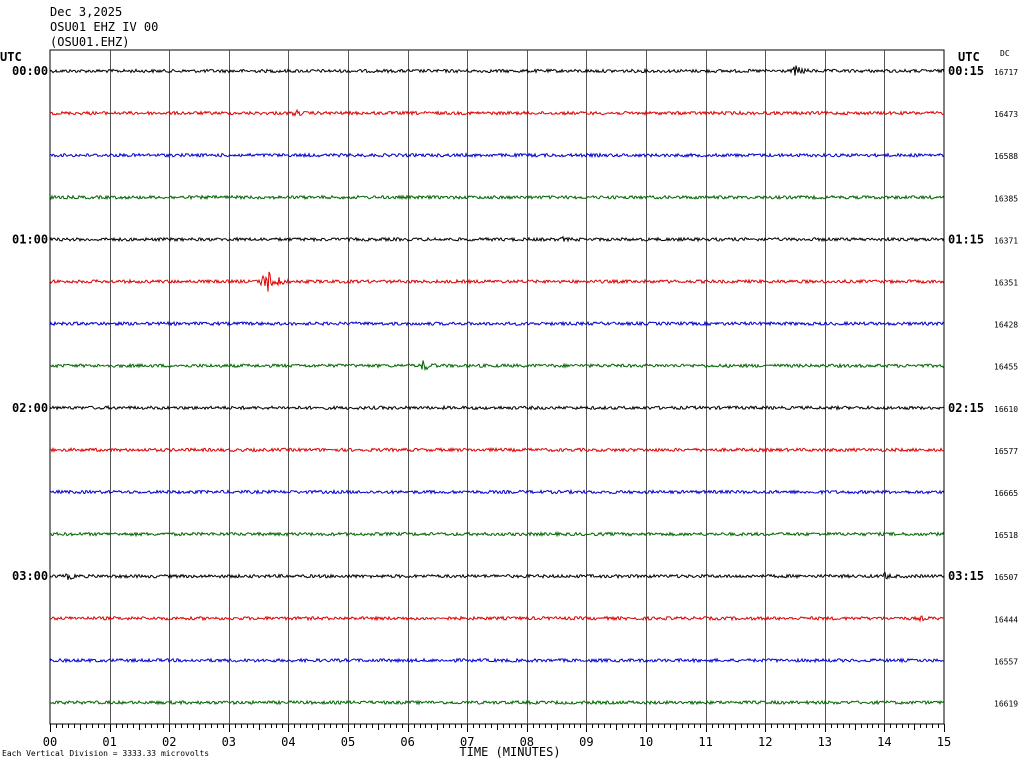 This screenshot has height=768, width=1024. Describe the element at coordinates (586, 742) in the screenshot. I see `x-tick-label: 09` at that location.